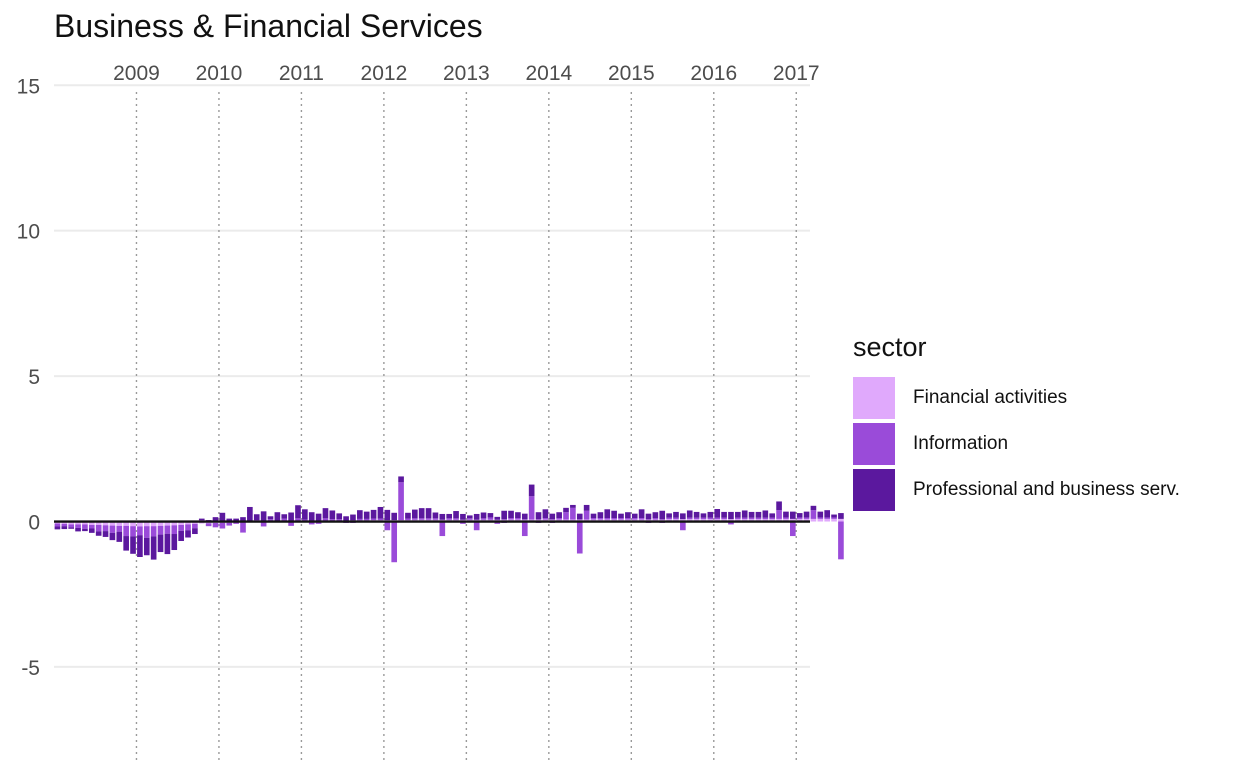  What do you see at coordinates (28, 232) in the screenshot?
I see `y-tick-label: 10` at bounding box center [28, 232].